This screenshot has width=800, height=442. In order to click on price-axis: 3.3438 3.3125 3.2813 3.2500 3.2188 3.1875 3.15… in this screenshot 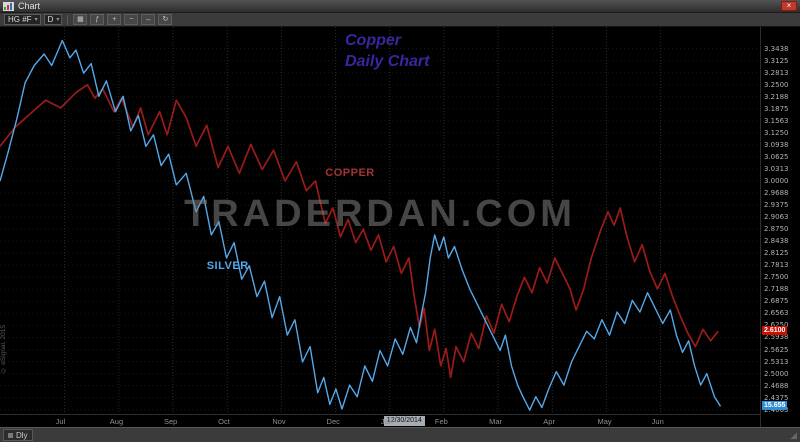, I will do `click(780, 227)`.